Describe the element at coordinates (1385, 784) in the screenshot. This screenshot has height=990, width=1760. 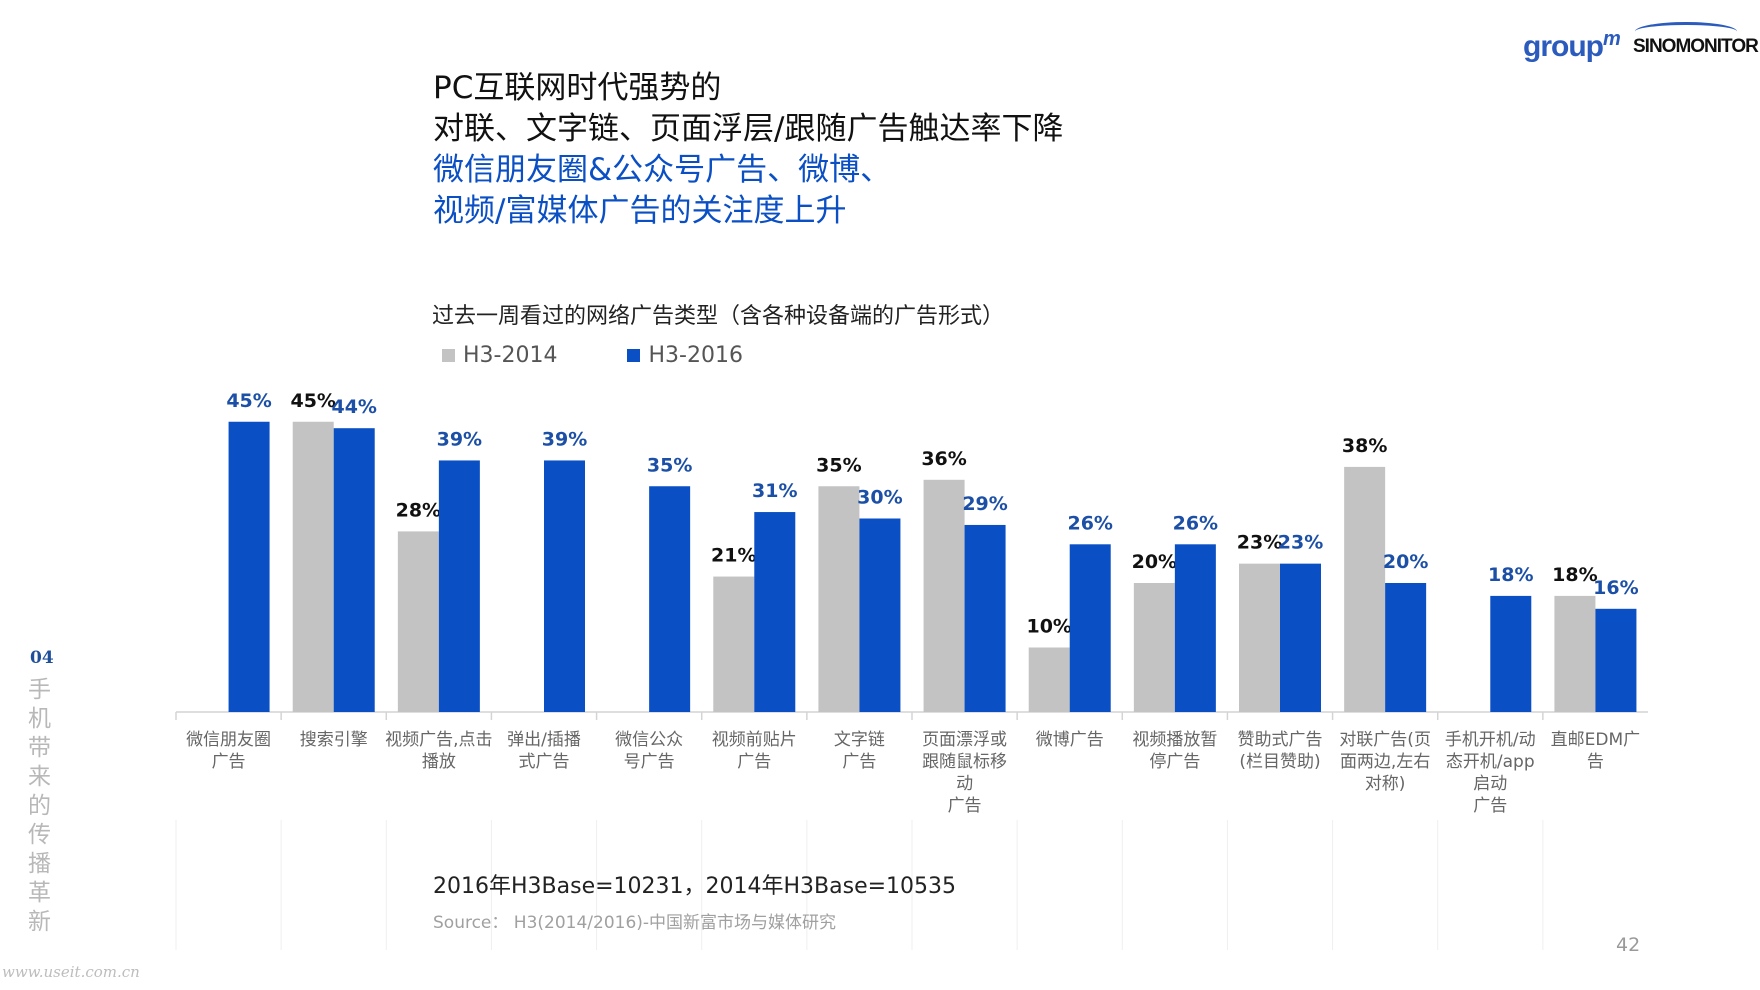
I see `category-label-line: 对称)` at that location.